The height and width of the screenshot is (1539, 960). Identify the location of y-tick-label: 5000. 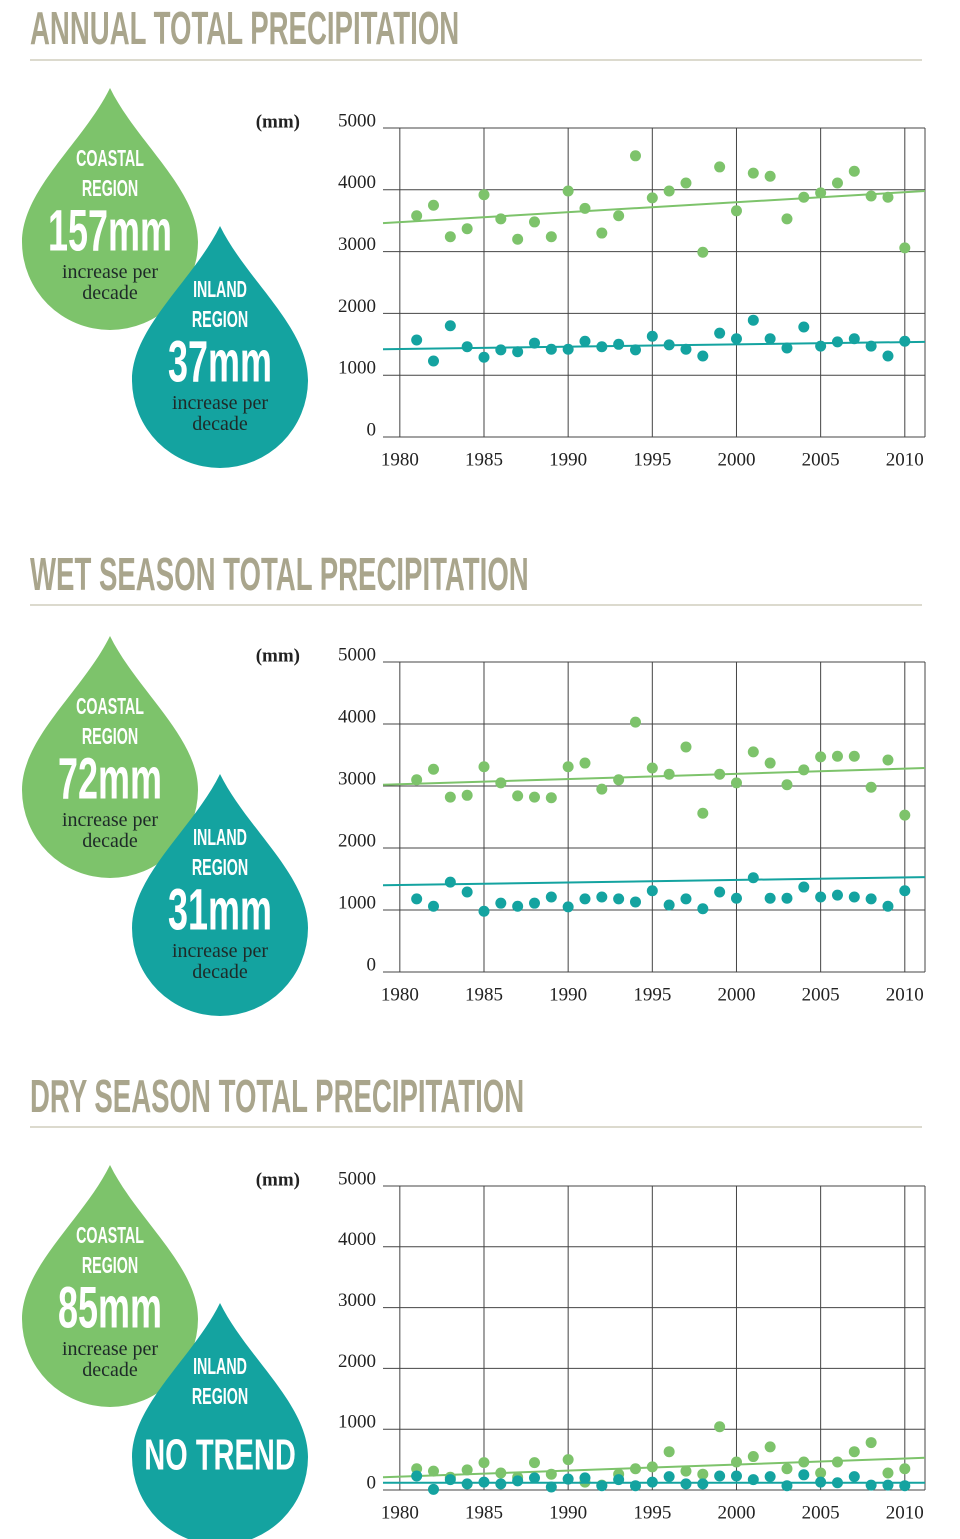
(357, 1178).